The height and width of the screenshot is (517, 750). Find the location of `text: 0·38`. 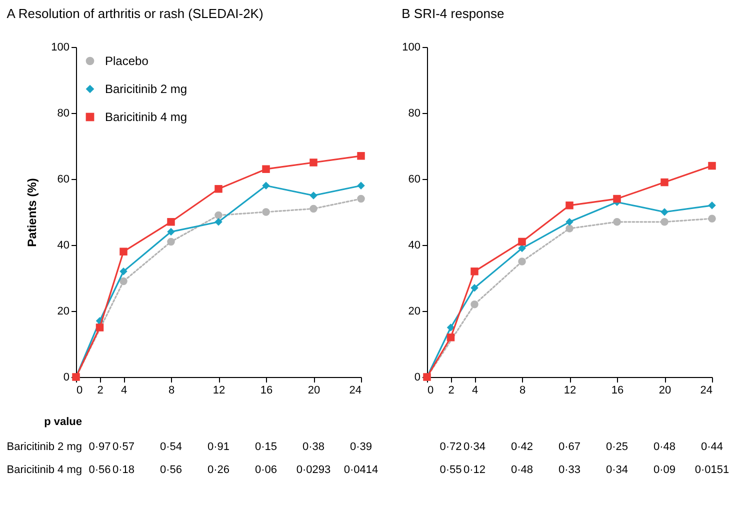

text: 0·38 is located at coordinates (313, 447).